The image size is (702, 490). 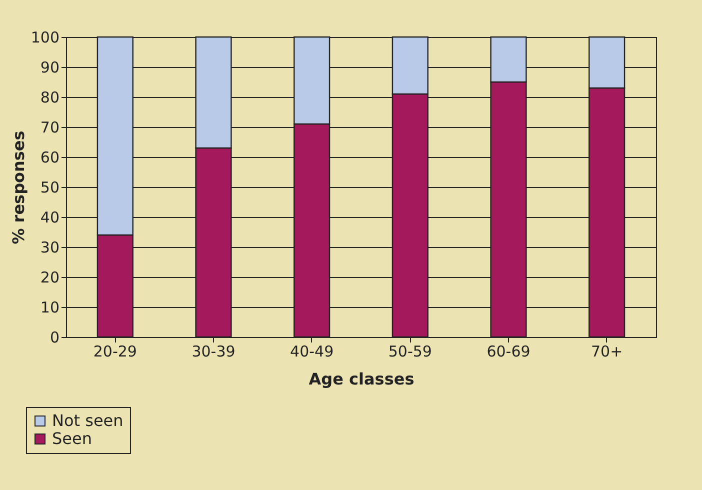 I want to click on x-tick-label: 50-59, so click(x=410, y=351).